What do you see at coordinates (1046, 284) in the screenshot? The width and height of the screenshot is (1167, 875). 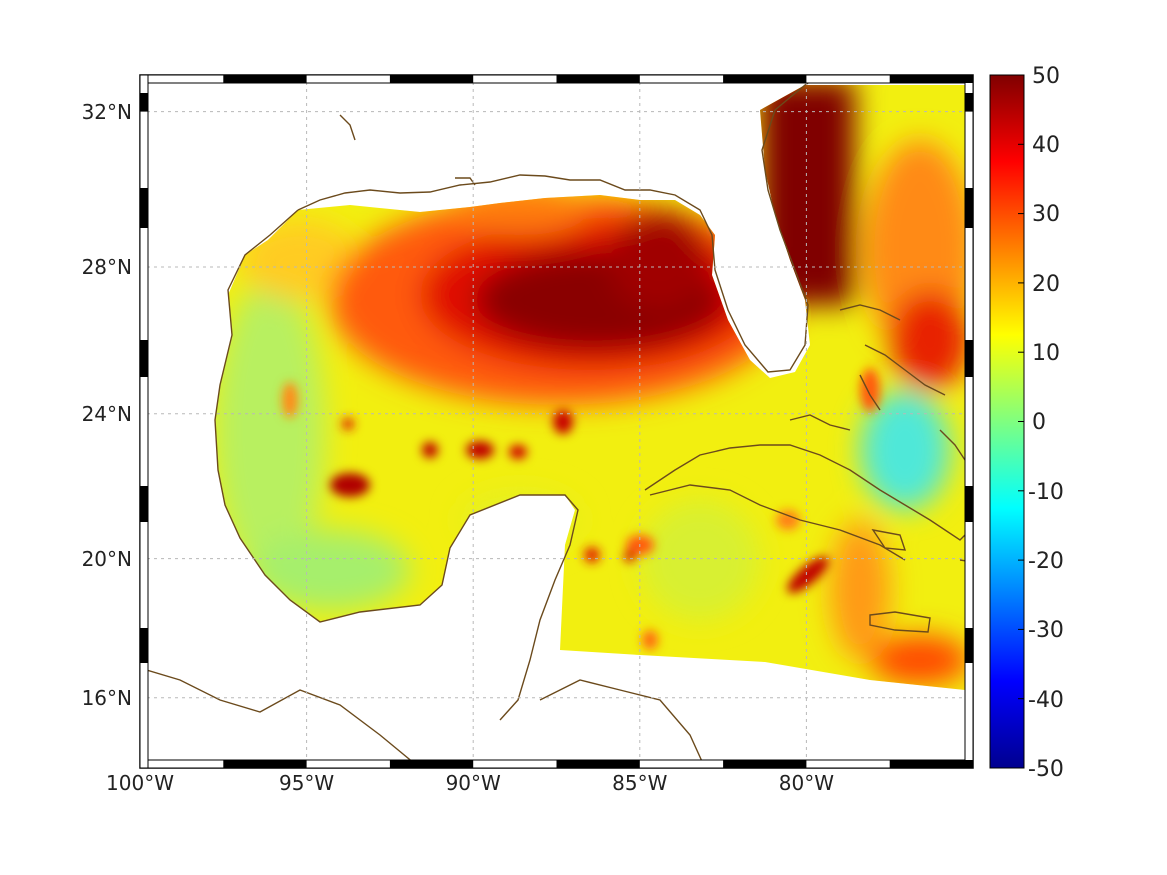 I see `colorbar-tick-label: 20` at bounding box center [1046, 284].